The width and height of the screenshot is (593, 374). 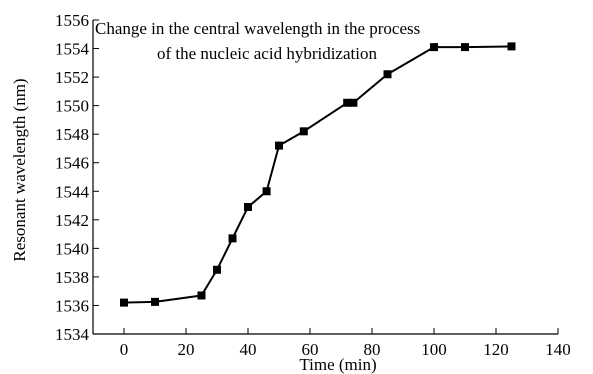 What do you see at coordinates (72, 77) in the screenshot?
I see `y-tick-label: 1552` at bounding box center [72, 77].